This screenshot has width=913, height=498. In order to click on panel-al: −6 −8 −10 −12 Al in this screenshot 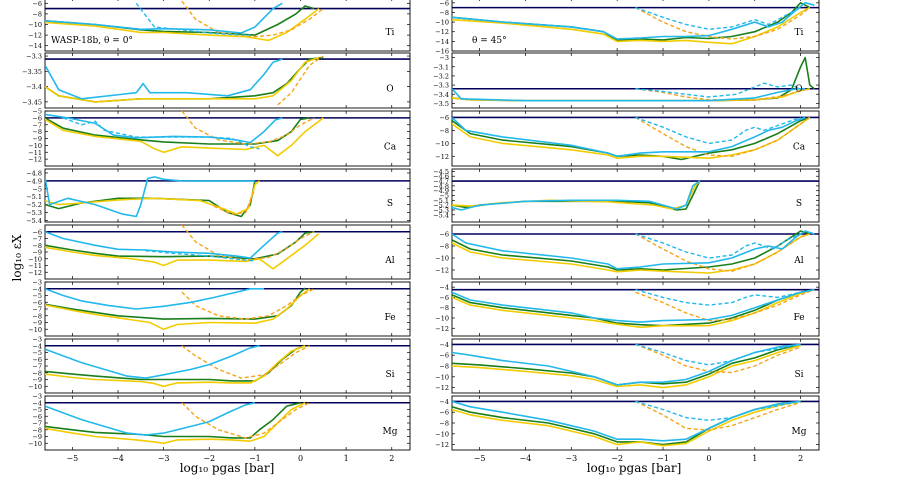, I will do `click(627, 252)`.